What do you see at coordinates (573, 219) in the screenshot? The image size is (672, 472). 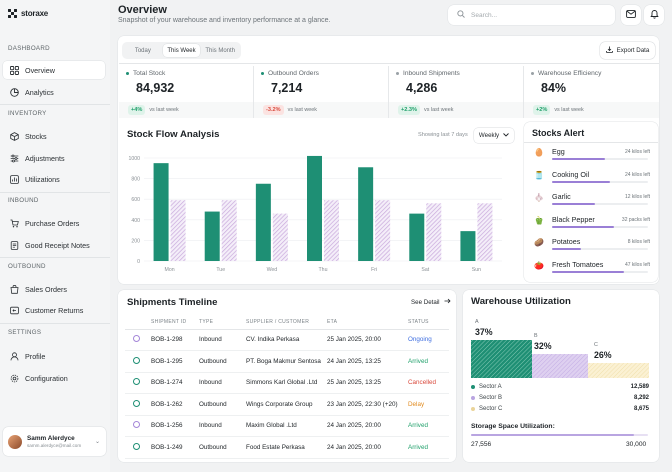 I see `item-name: Black Pepper` at bounding box center [573, 219].